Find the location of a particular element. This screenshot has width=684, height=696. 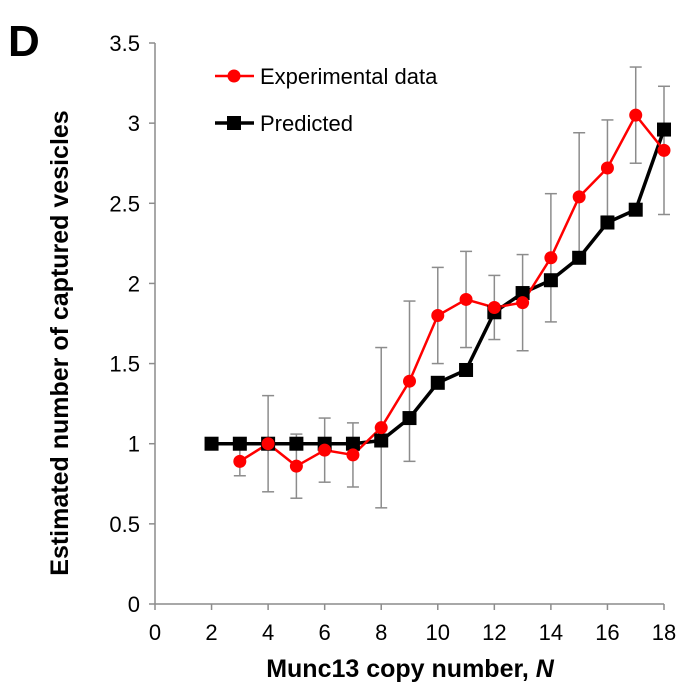

x-tick-label: 14 is located at coordinates (551, 632).